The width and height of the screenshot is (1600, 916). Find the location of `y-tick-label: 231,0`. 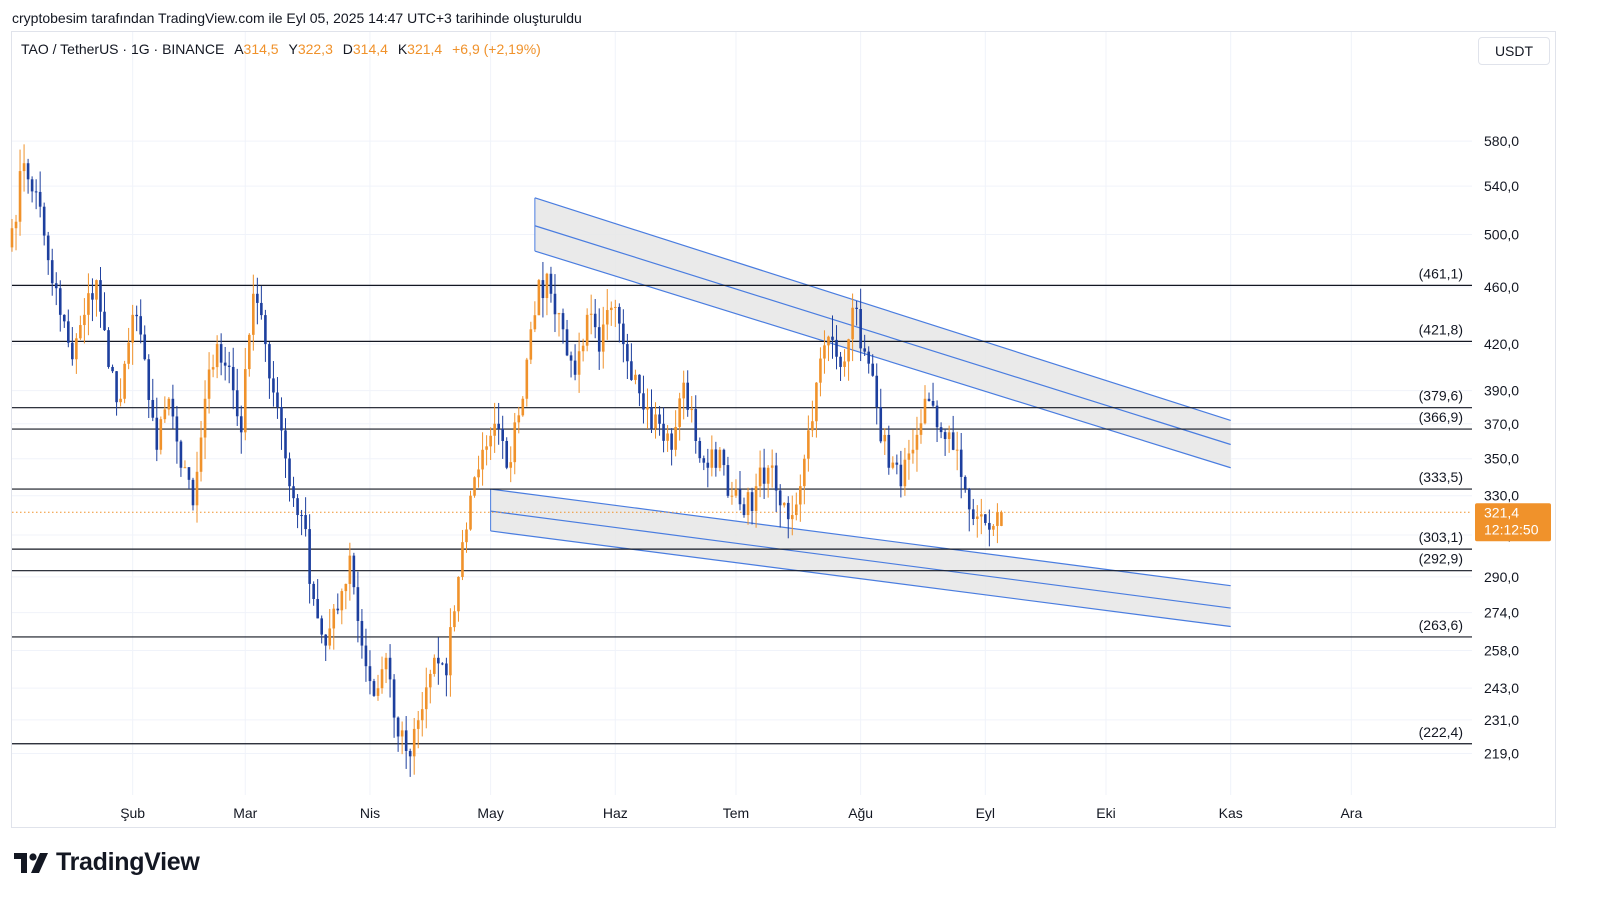

y-tick-label: 231,0 is located at coordinates (1501, 720).